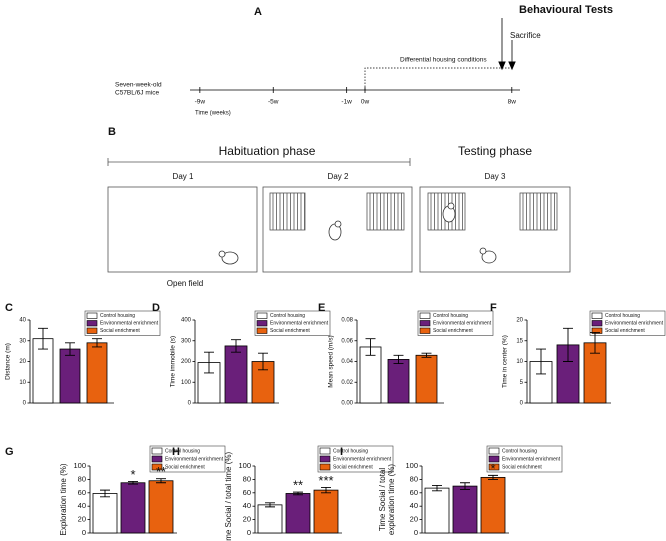 The height and width of the screenshot is (541, 666). I want to click on panel-letter: A, so click(258, 12).